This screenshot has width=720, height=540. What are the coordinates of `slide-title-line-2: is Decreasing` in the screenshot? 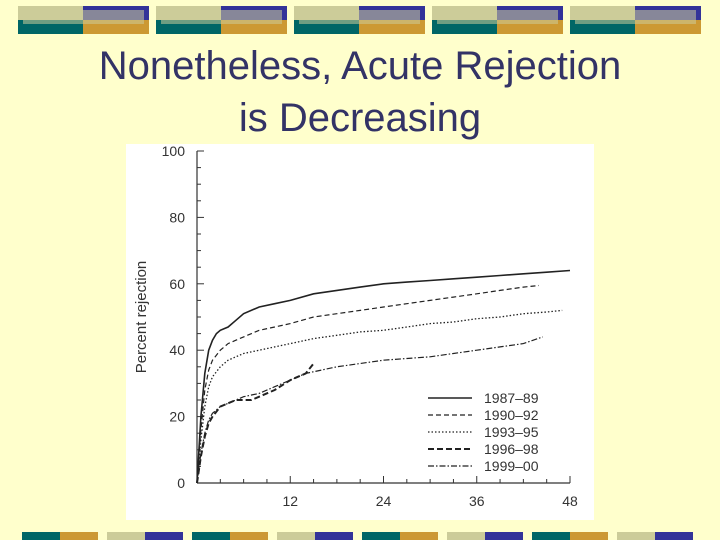 It's located at (360, 118).